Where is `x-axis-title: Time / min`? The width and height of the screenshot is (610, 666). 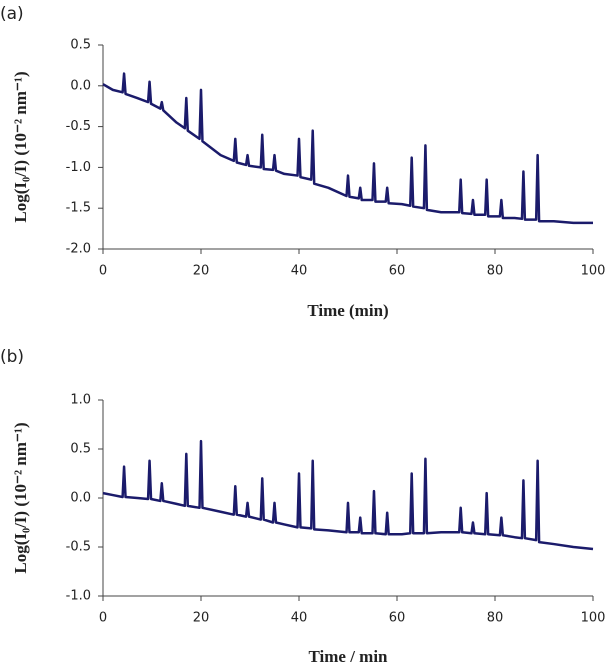
x-axis-title: Time / min is located at coordinates (348, 656).